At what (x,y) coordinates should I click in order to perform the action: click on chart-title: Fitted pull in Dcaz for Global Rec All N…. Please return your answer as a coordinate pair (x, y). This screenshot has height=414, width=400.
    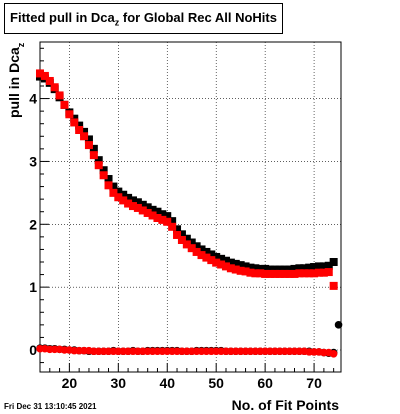
    Looking at the image, I should click on (143, 19).